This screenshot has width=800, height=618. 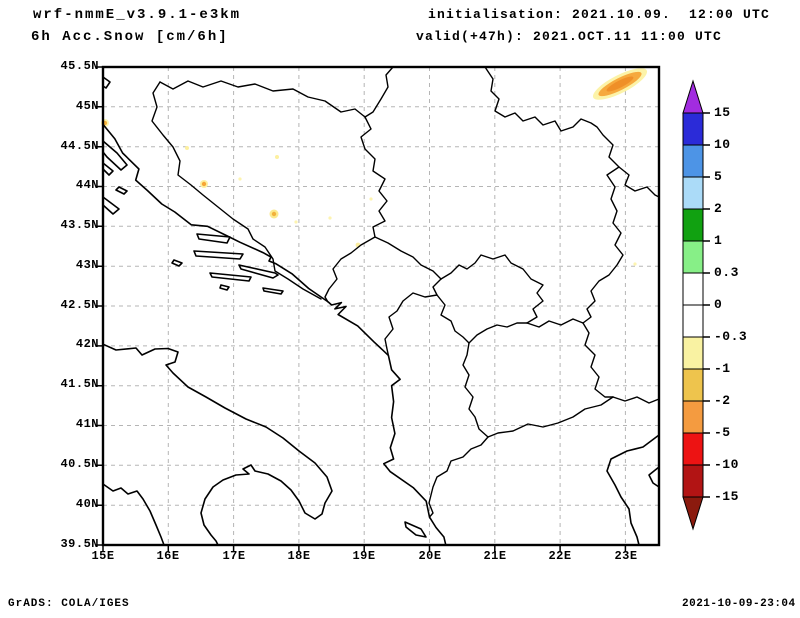 I want to click on border-albania-greece, so click(x=458, y=477).